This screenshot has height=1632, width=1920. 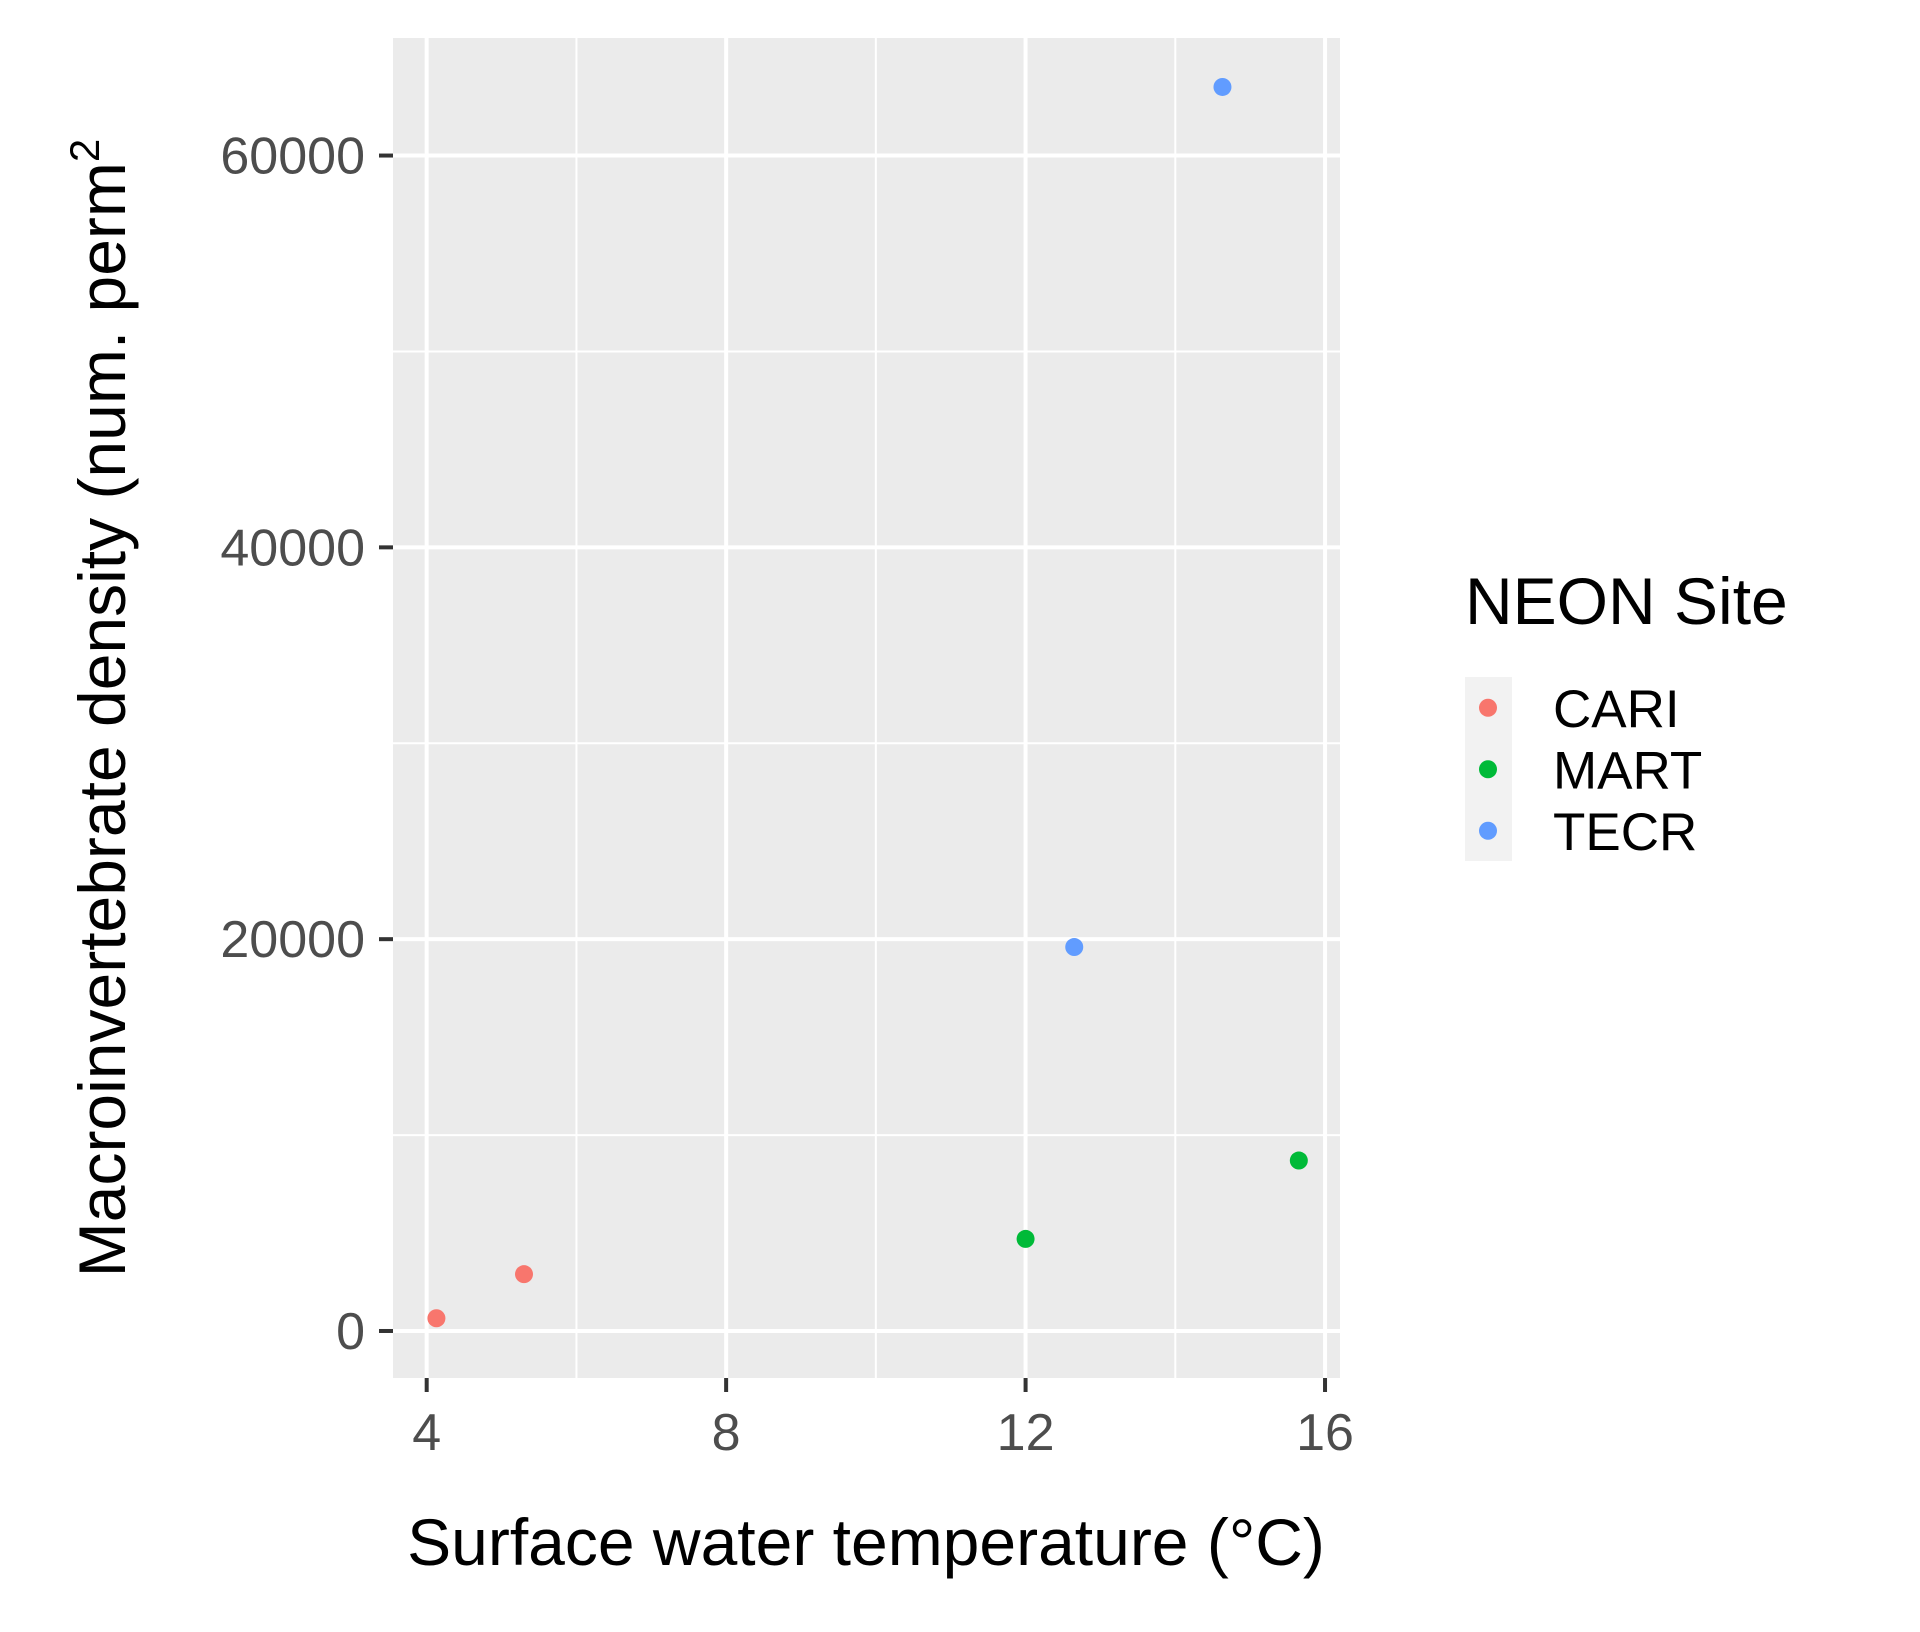 I want to click on x-tick-label: 8, so click(x=726, y=1433).